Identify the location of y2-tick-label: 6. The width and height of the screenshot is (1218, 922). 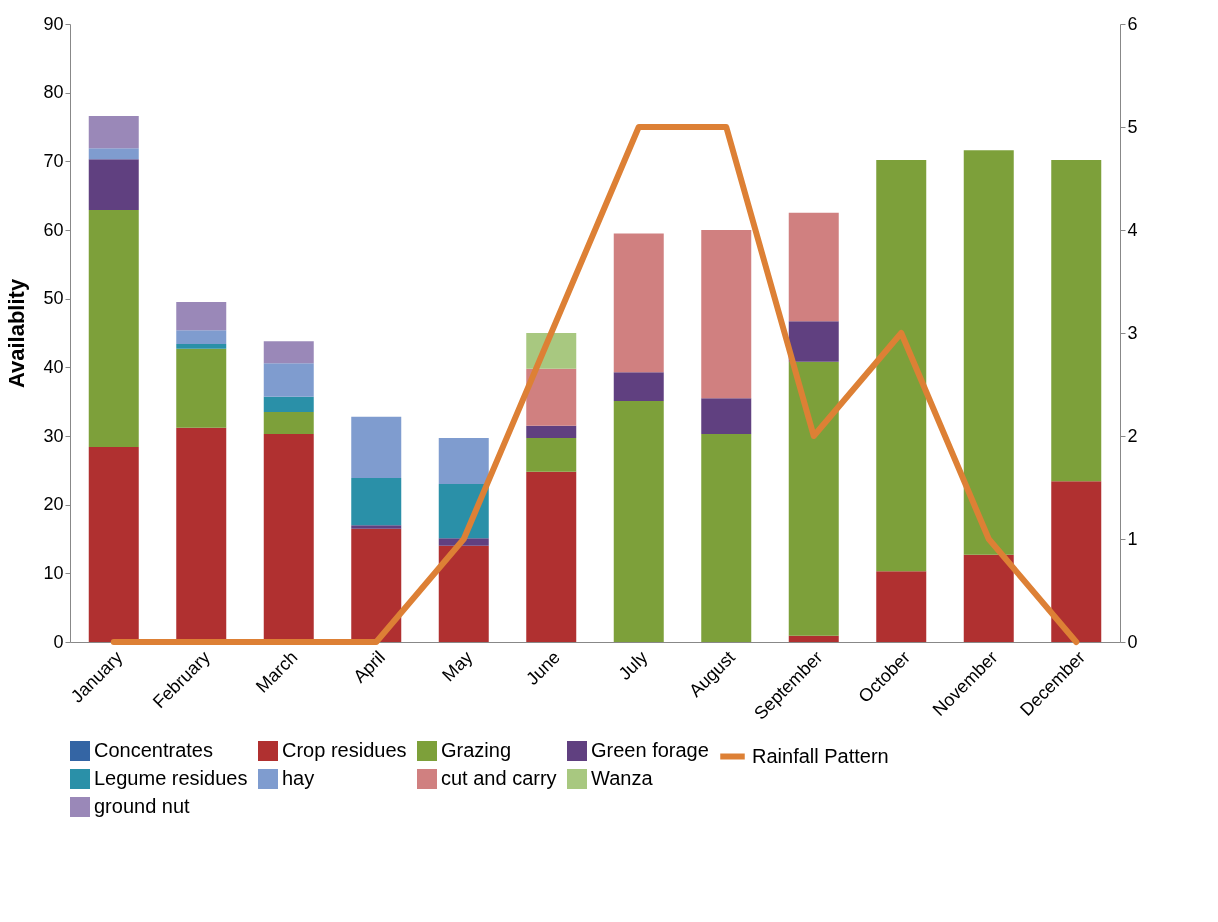
(1132, 23).